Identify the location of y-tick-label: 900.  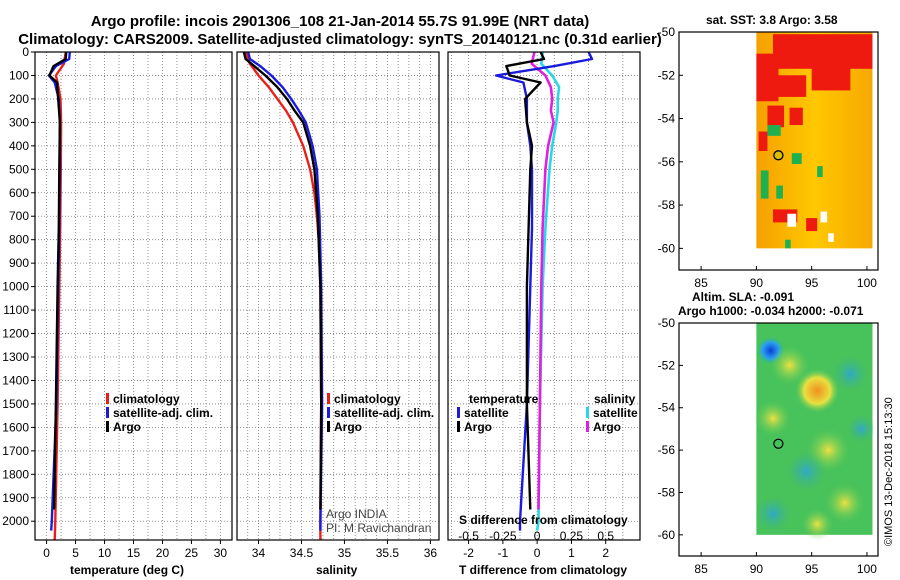
(19, 263).